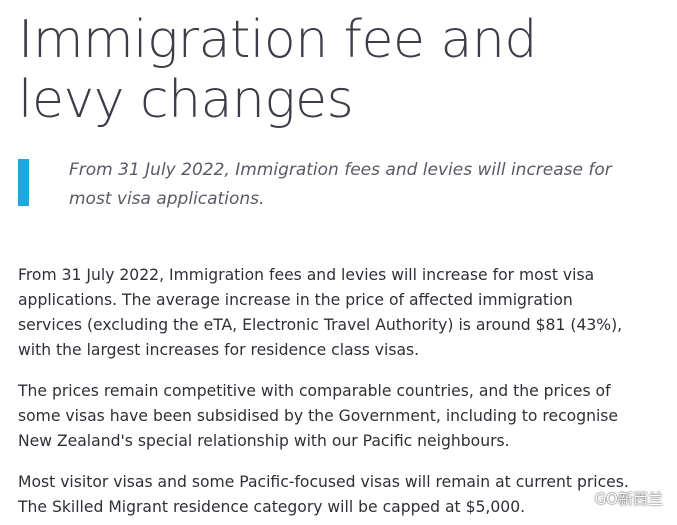  Describe the element at coordinates (579, 499) in the screenshot. I see `wechat-icon` at that location.